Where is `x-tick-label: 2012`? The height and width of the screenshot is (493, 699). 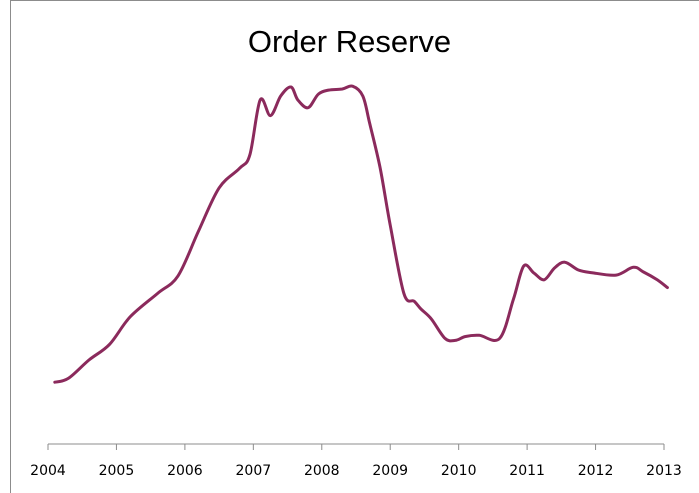 x-tick-label: 2012 is located at coordinates (596, 471).